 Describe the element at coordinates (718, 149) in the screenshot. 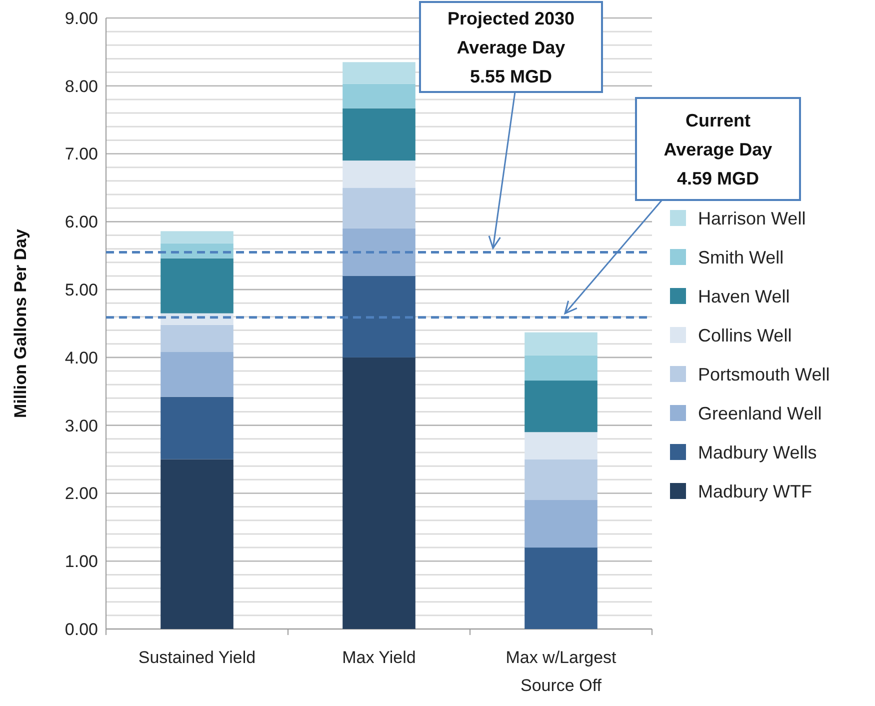

I see `ref-line-label: Current Average Day 4.59 MGD` at that location.